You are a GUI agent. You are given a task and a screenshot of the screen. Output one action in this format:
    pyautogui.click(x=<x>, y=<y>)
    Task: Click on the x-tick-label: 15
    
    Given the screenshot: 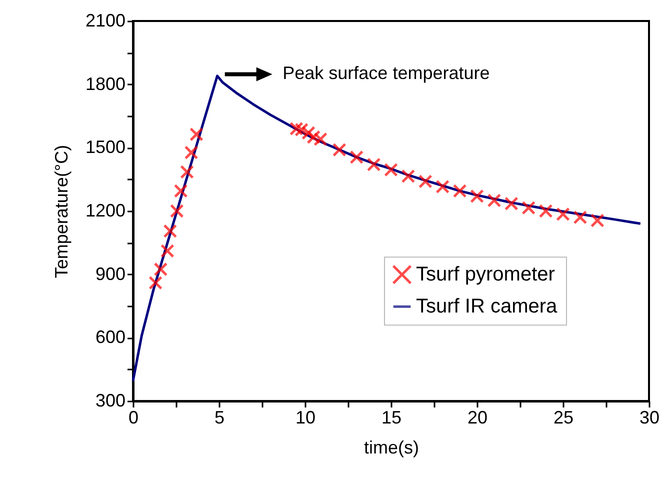 What is the action you would take?
    pyautogui.click(x=391, y=418)
    